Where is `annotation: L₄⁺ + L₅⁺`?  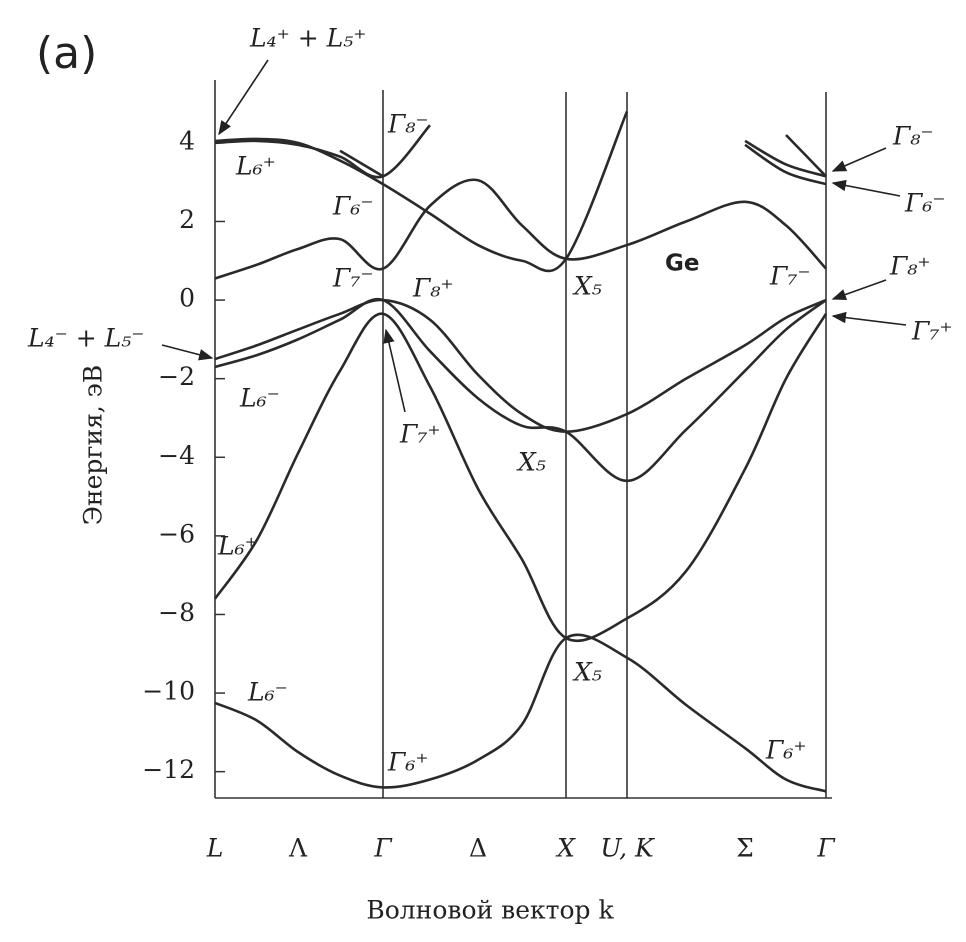 annotation: L₄⁺ + L₅⁺ is located at coordinates (307, 38).